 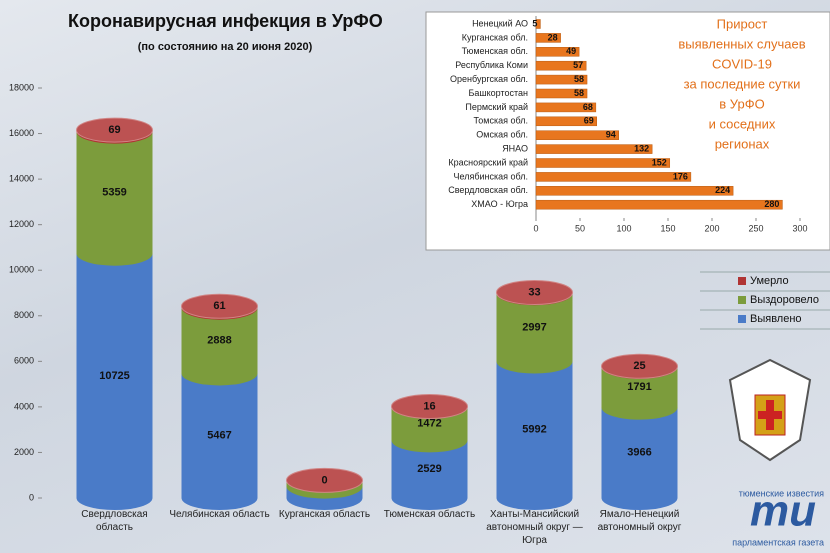 I want to click on logo-bottom: парламентская газета, so click(x=778, y=542).